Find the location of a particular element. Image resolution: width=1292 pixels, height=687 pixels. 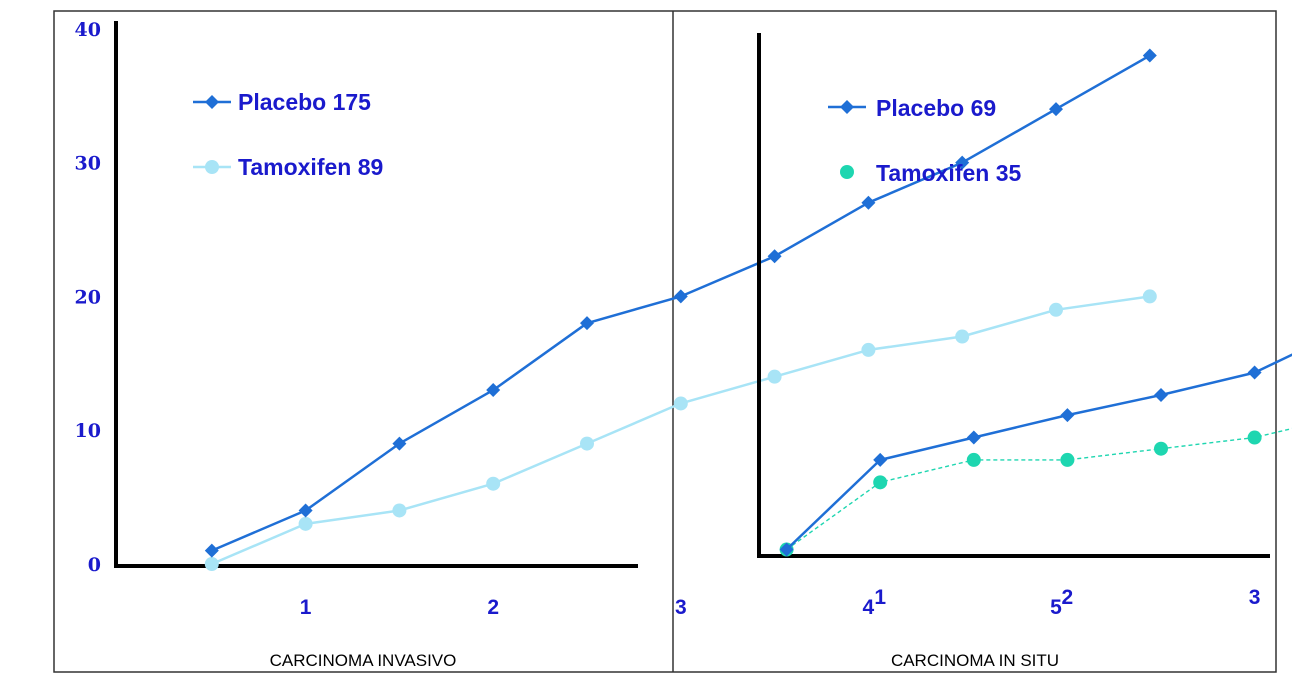

y-tick-labels: 0 10 20 30 40 is located at coordinates (88, 297).